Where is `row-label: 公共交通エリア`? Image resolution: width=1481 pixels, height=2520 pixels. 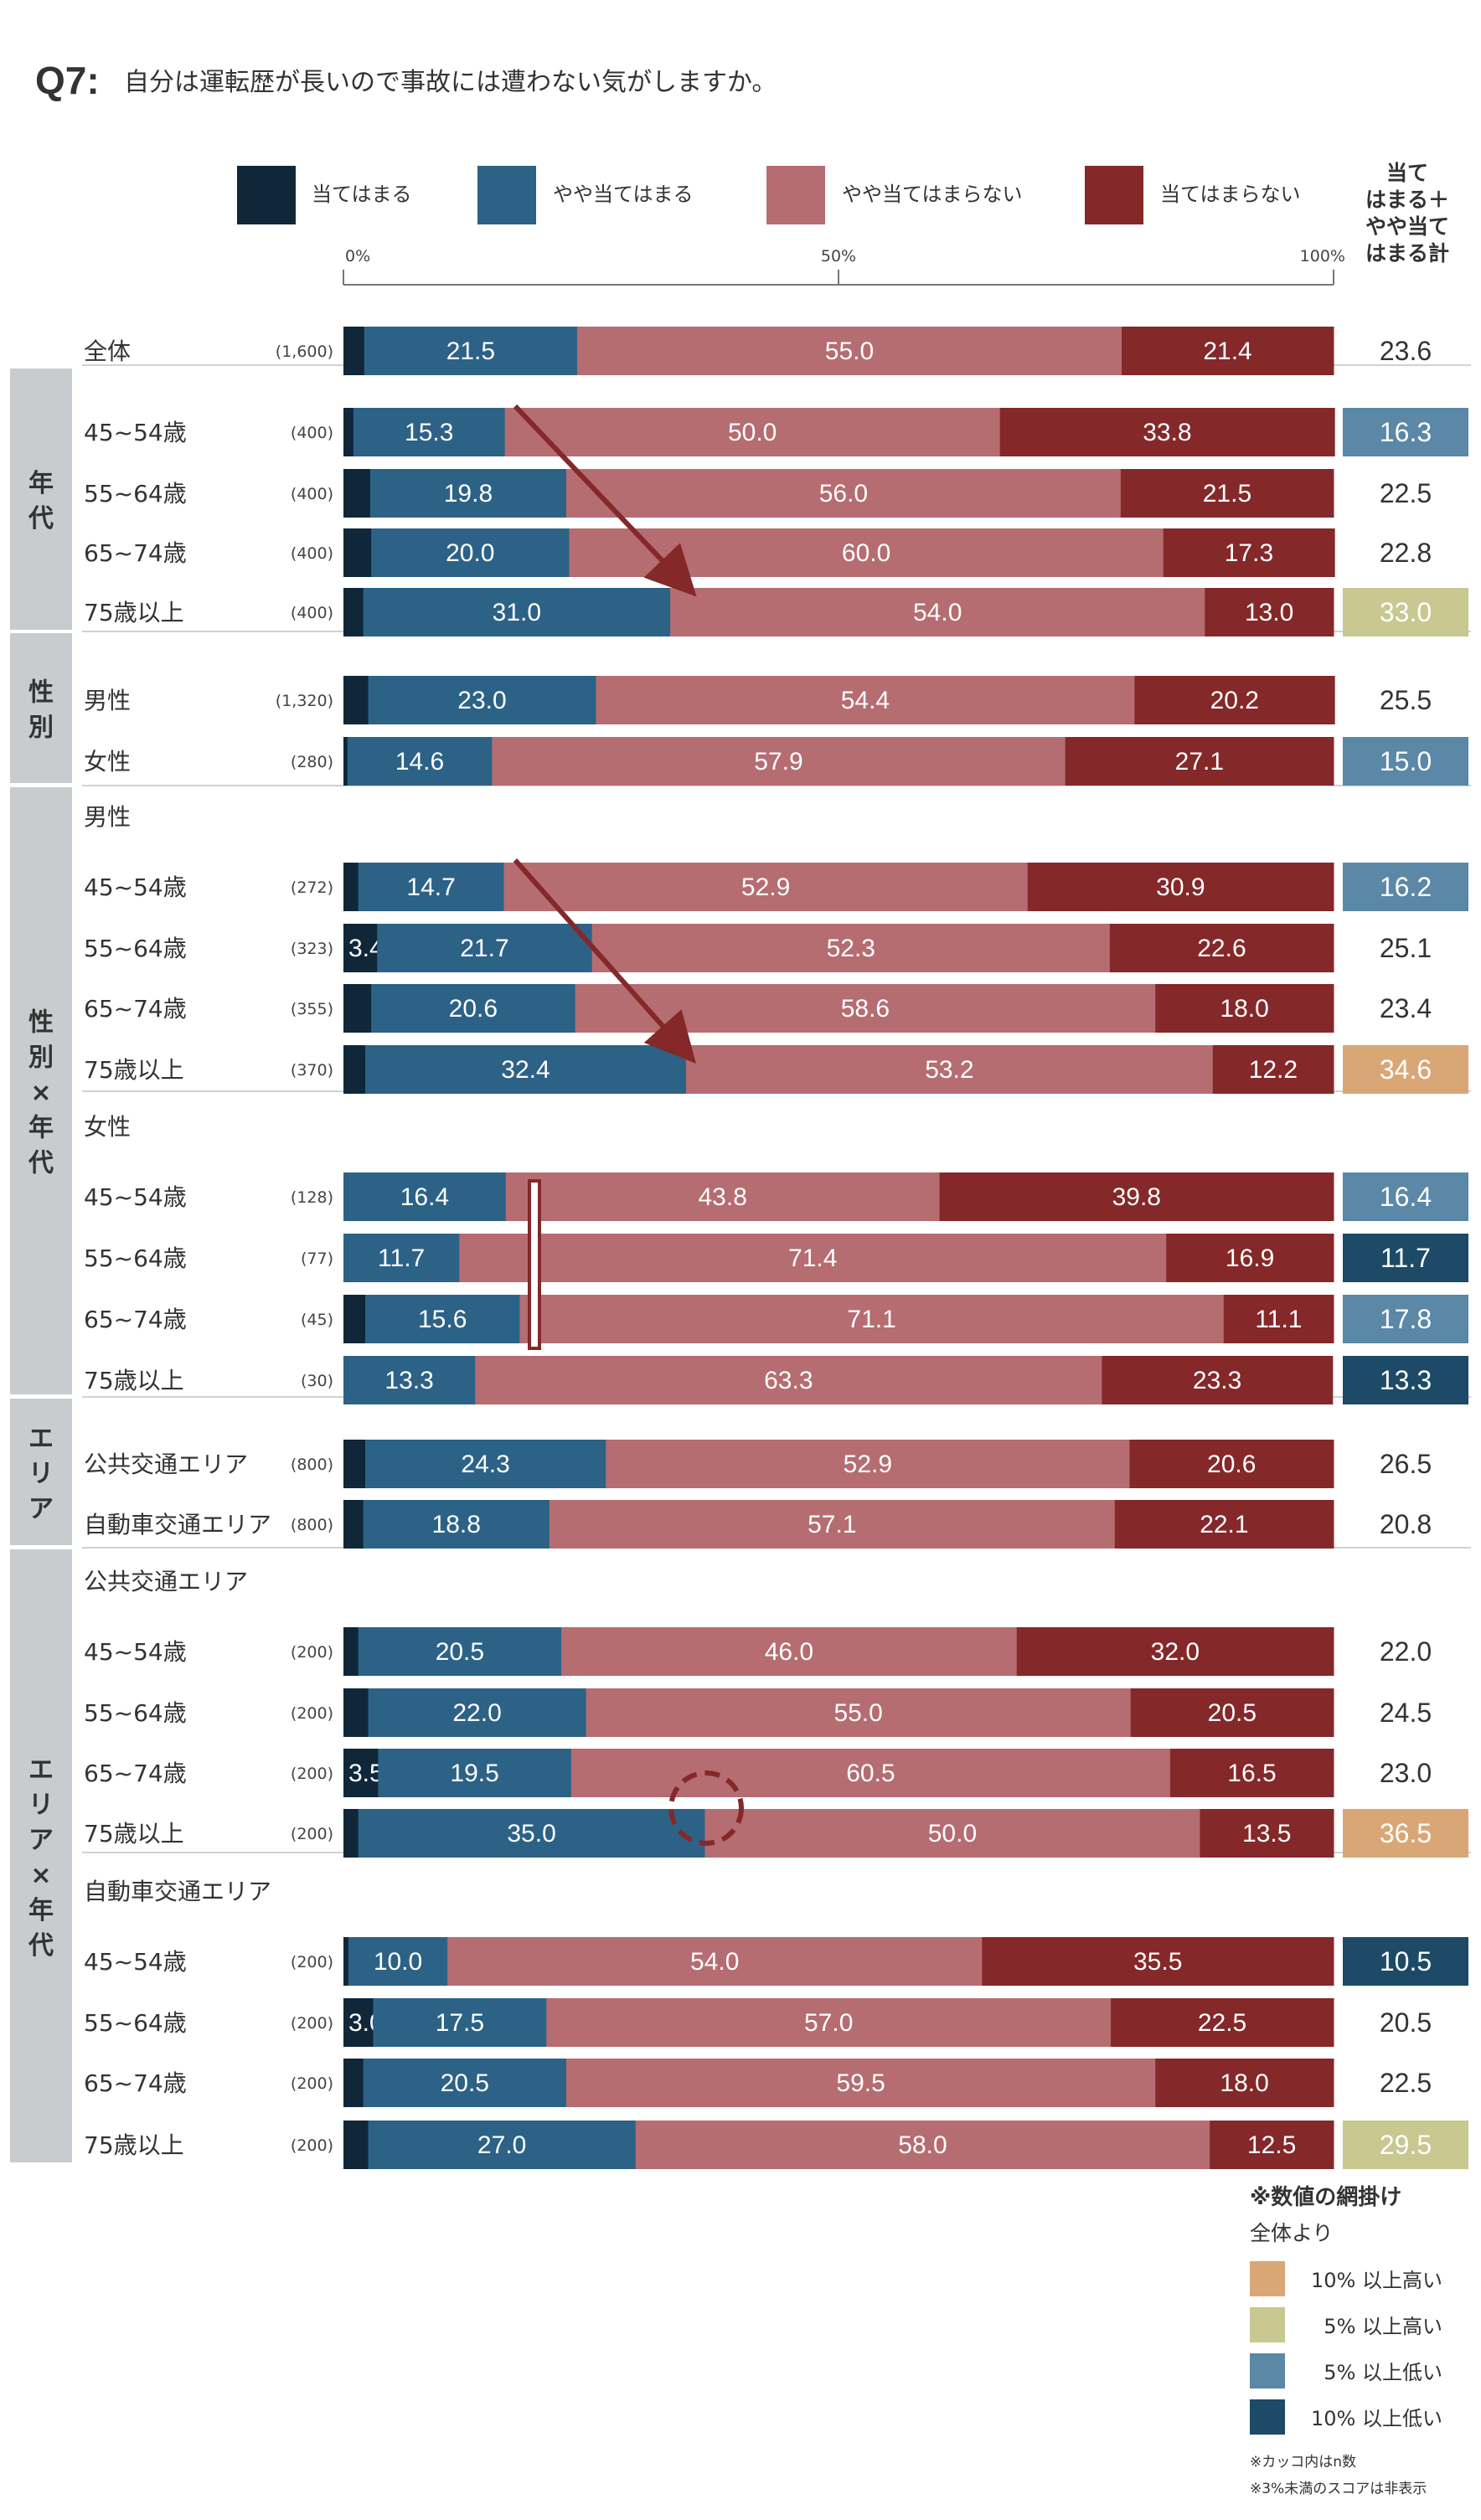 row-label: 公共交通エリア is located at coordinates (166, 1465).